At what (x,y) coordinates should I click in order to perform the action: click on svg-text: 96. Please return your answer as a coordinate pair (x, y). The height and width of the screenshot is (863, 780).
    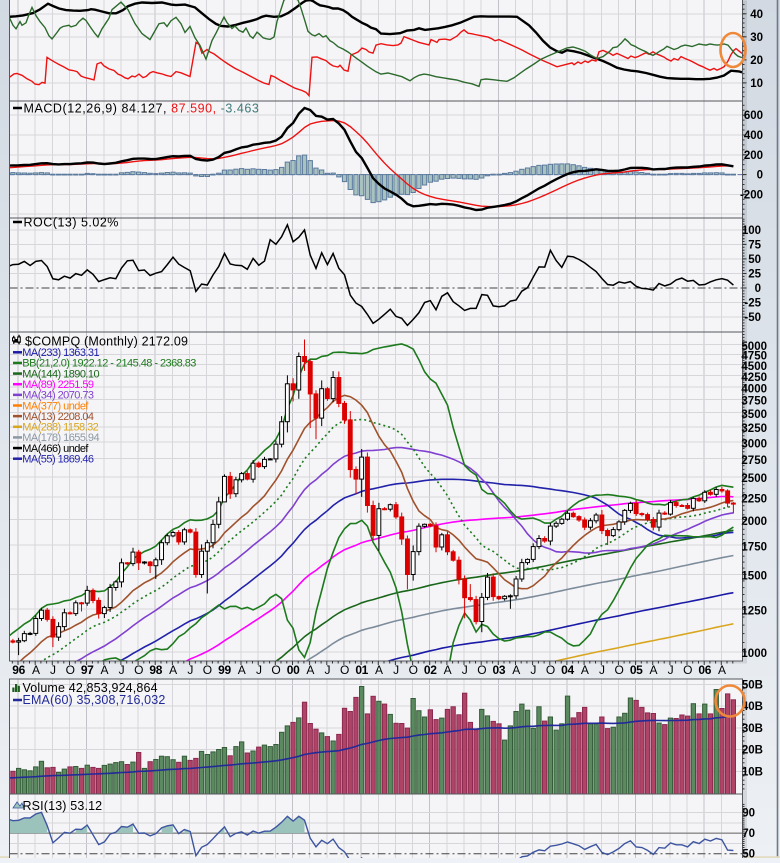
    Looking at the image, I should click on (18, 670).